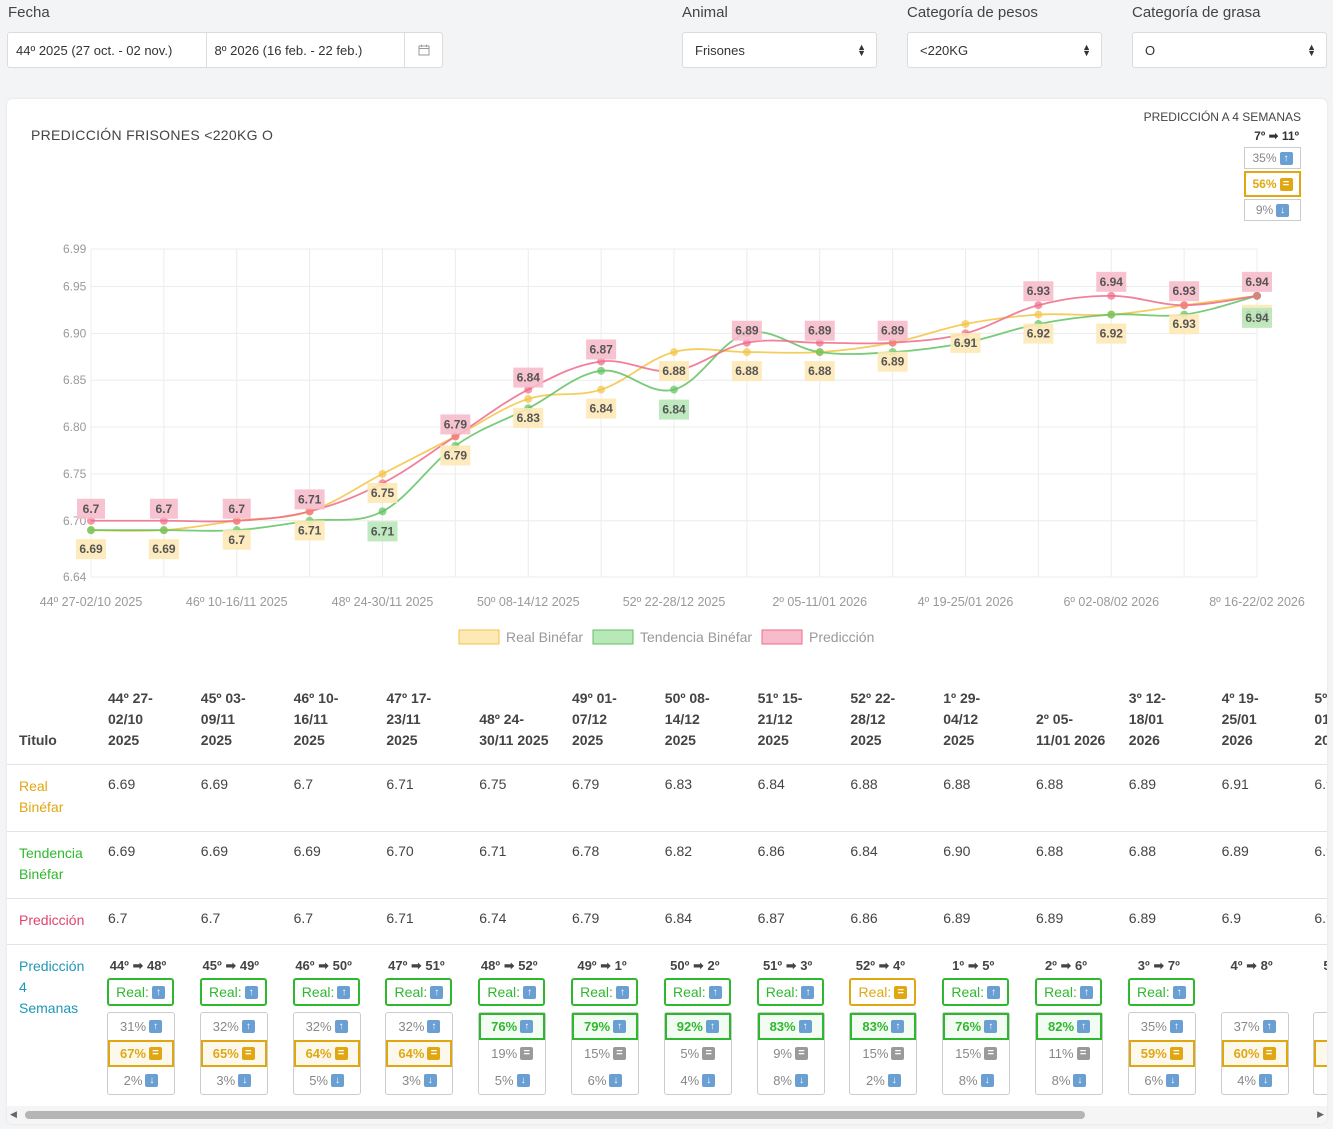 This screenshot has height=1129, width=1333. I want to click on prob-eq-value: 15%, so click(968, 1053).